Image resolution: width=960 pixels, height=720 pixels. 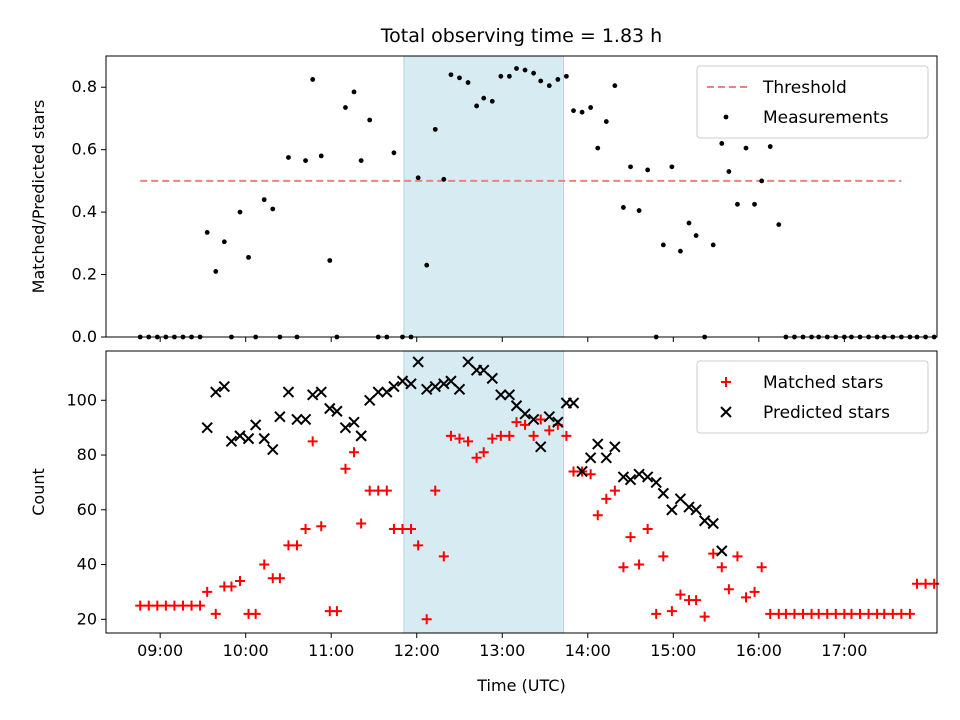 I want to click on x-tick-label: 17:00, so click(x=844, y=650).